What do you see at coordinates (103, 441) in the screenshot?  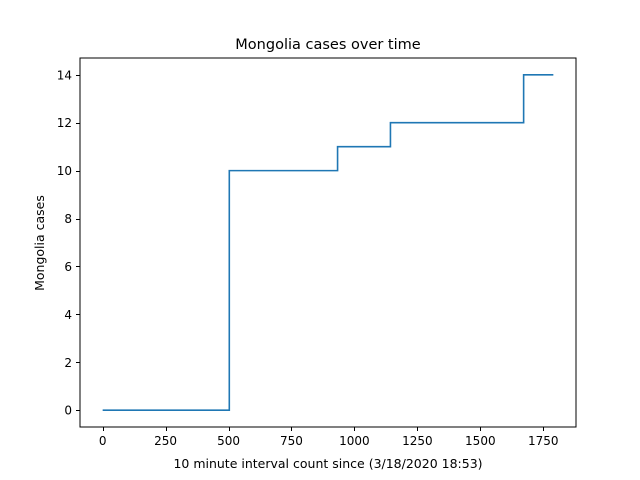 I see `x-tick-label: 0` at bounding box center [103, 441].